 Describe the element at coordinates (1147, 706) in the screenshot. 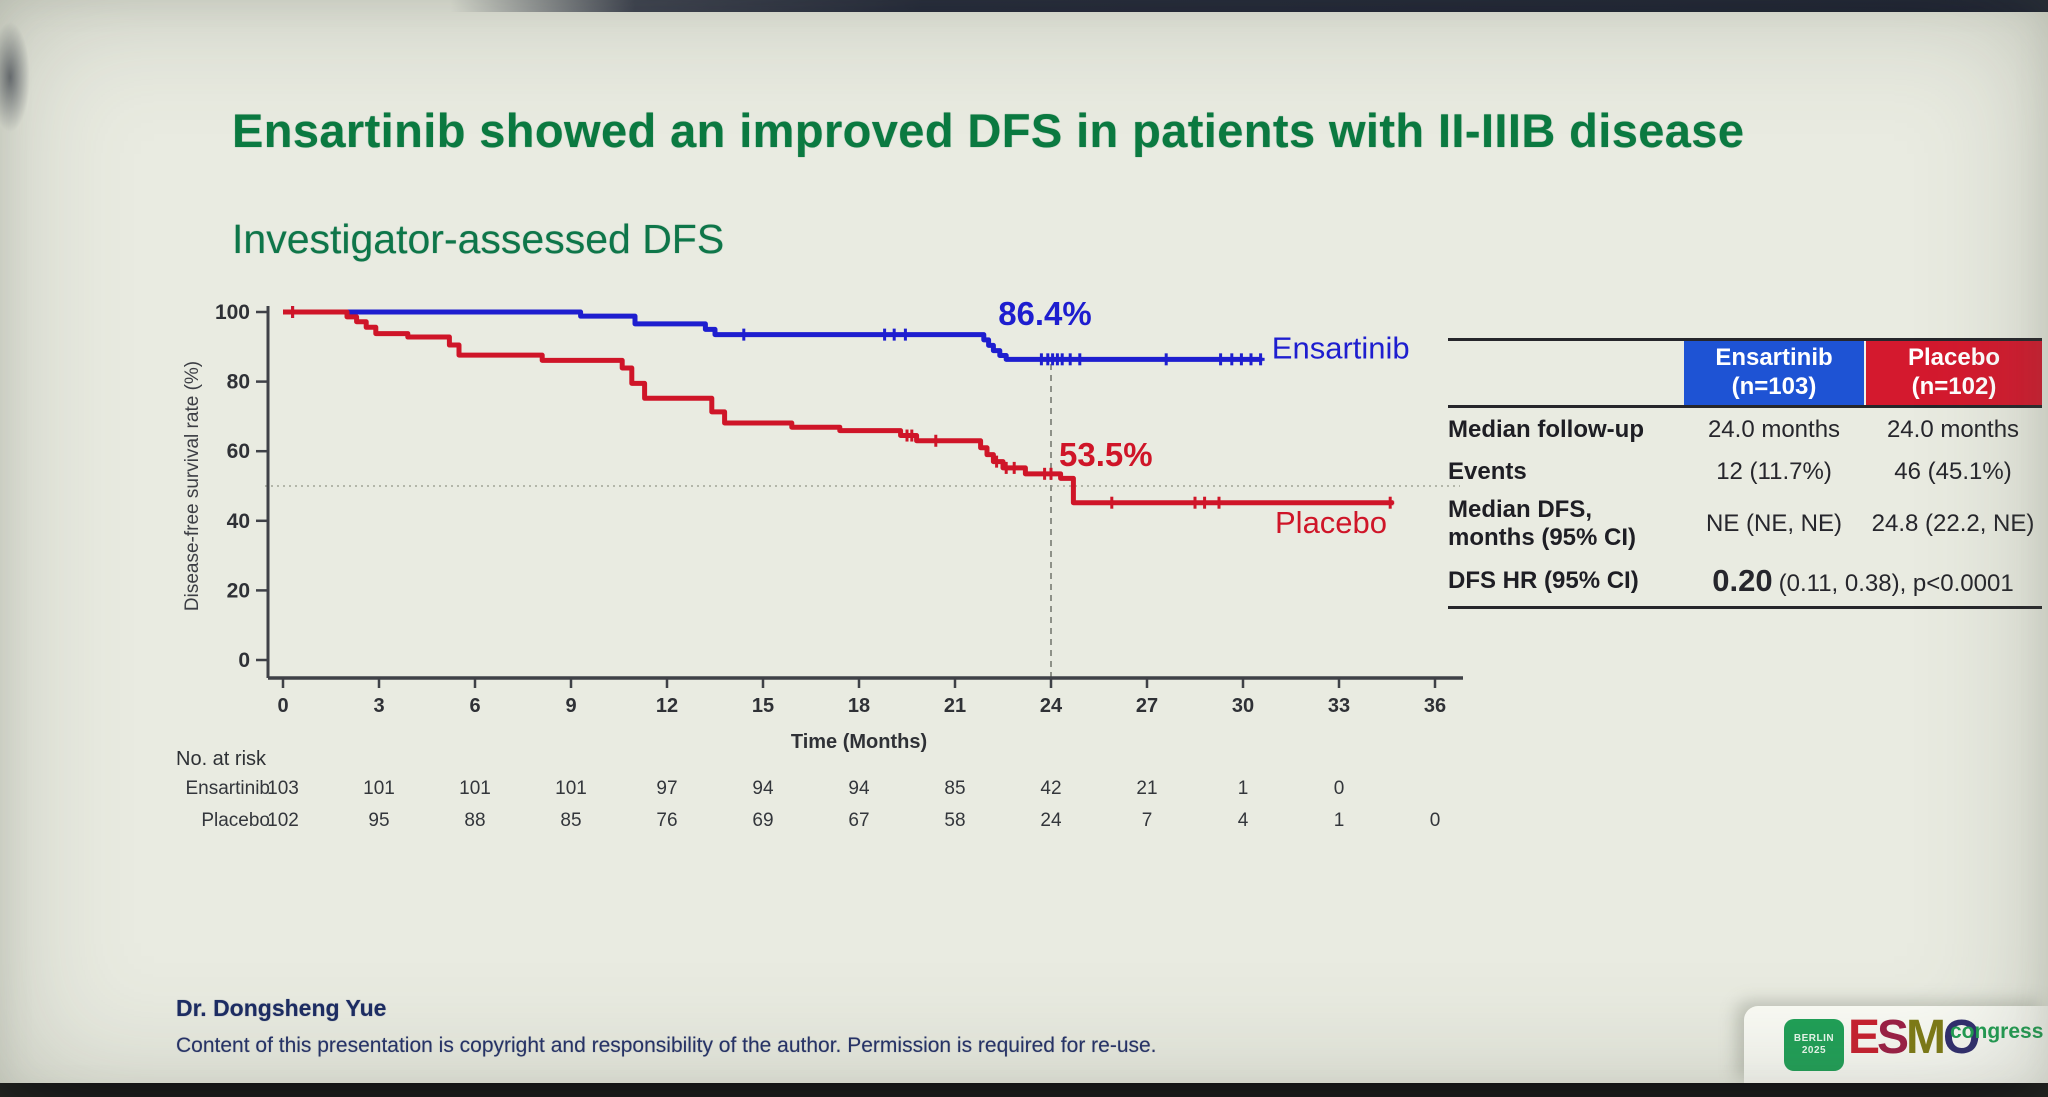

I see `svg-text: 27` at that location.